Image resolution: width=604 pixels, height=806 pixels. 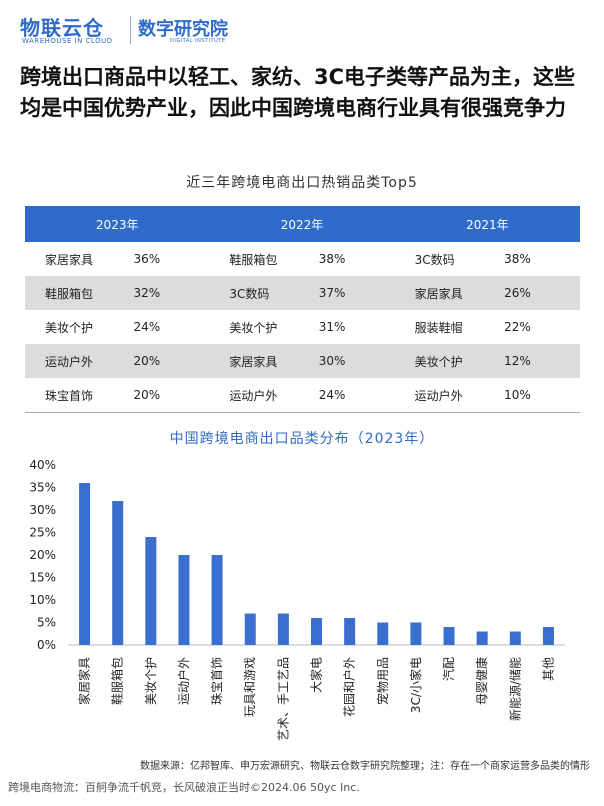 What do you see at coordinates (84, 681) in the screenshot?
I see `x-tick-label: 家居家具` at bounding box center [84, 681].